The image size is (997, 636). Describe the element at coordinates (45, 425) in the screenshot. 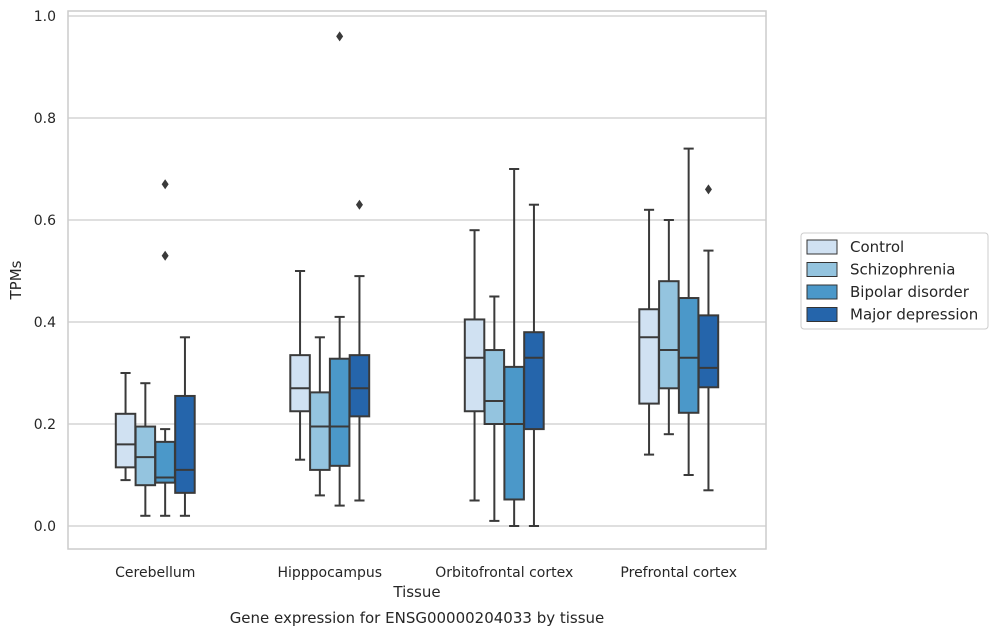

I see `y-tick-label: 0.2` at that location.